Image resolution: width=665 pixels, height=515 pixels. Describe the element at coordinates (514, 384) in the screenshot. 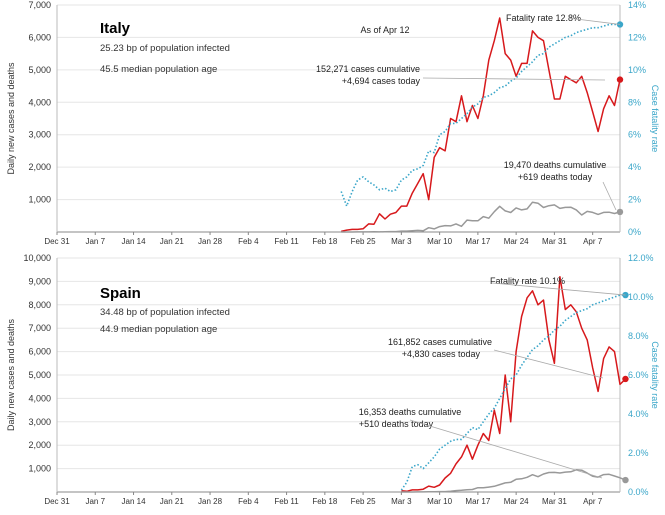

I see `series-line-daily-new-cases` at that location.